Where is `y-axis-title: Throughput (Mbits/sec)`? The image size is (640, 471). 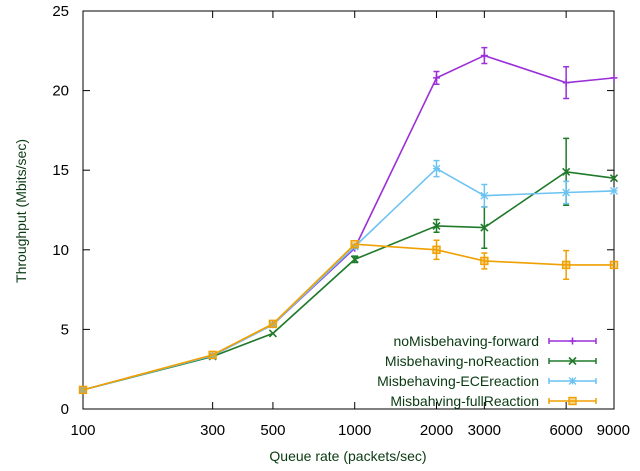 y-axis-title: Throughput (Mbits/sec) is located at coordinates (21, 211).